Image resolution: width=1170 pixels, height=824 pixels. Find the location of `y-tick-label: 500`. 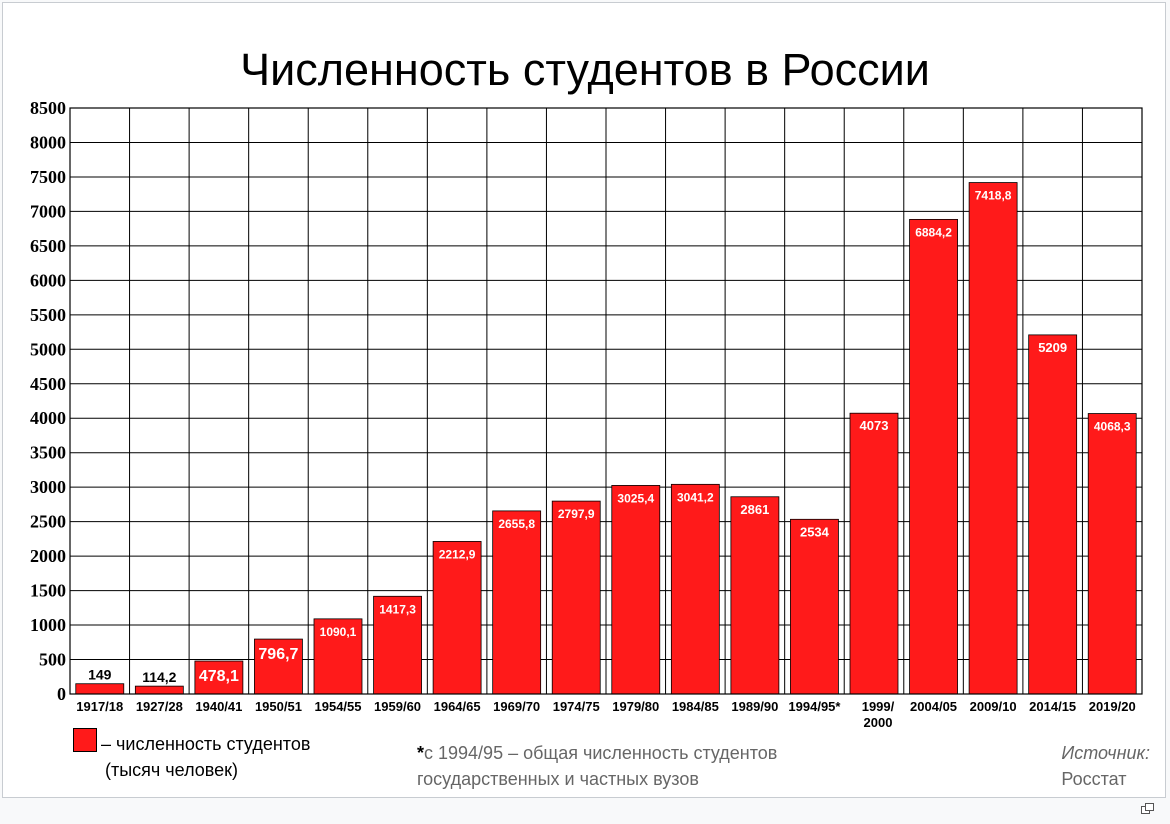

y-tick-label: 500 is located at coordinates (52, 660).